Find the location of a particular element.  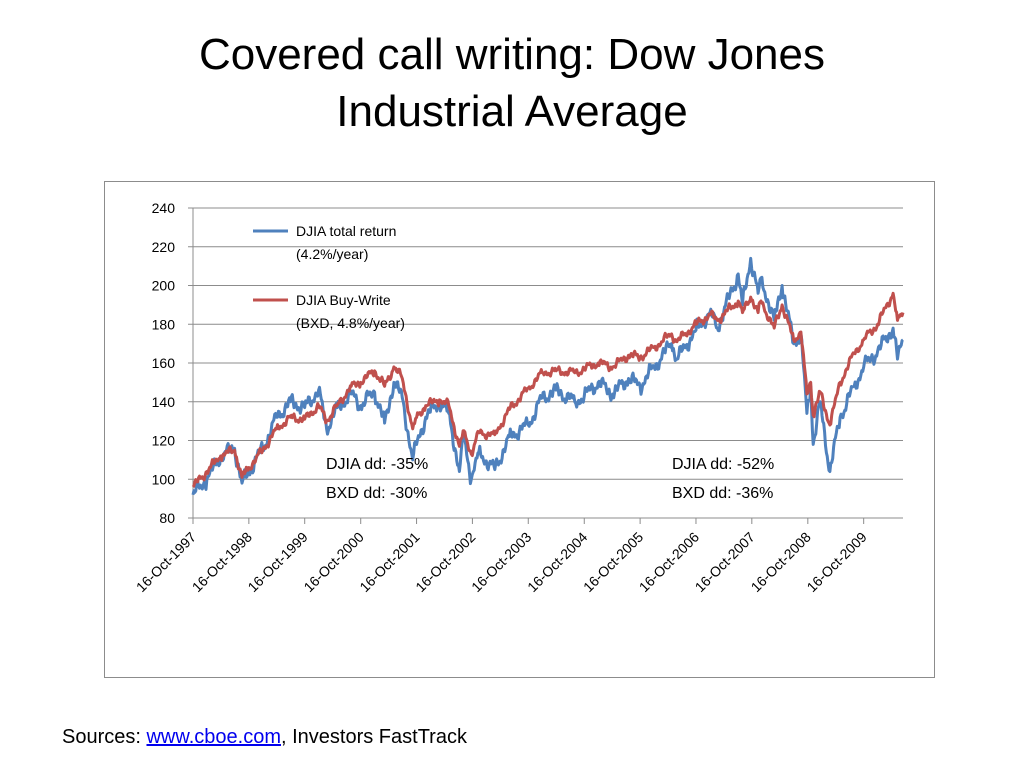

annotation-text: BXD dd: -30% is located at coordinates (376, 493).